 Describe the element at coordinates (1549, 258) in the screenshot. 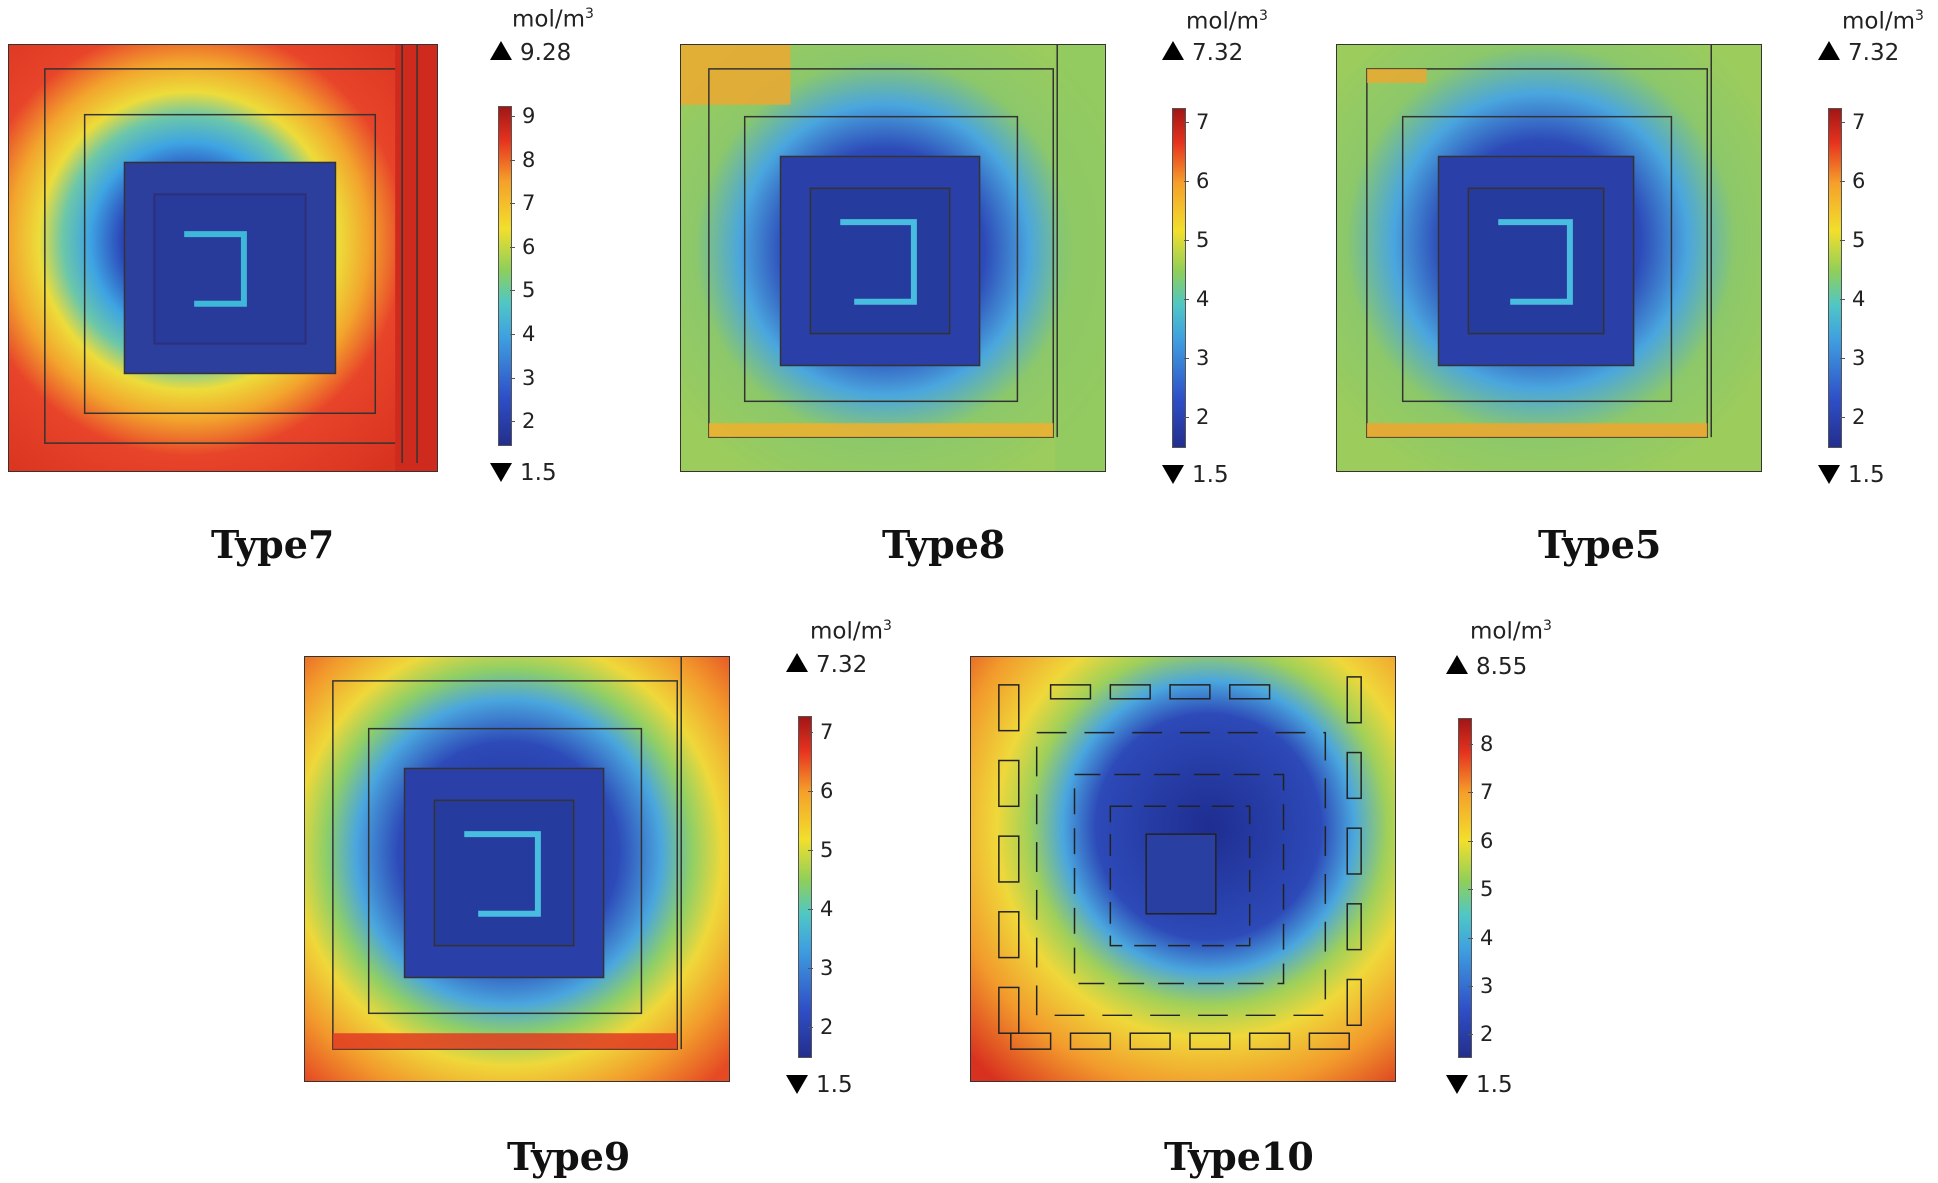

I see `contour-plot-type5` at that location.